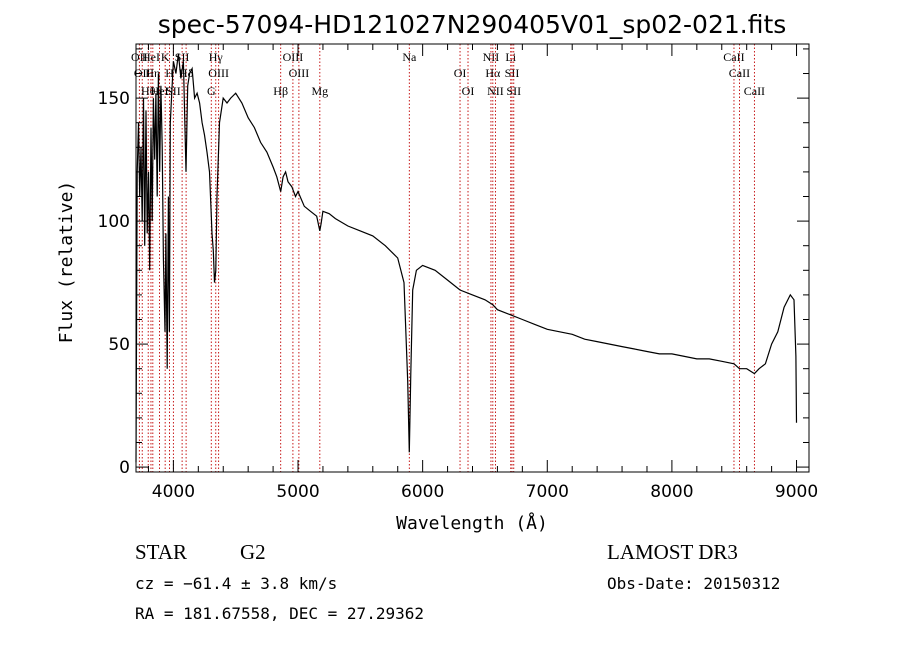 This screenshot has height=649, width=900. What do you see at coordinates (119, 345) in the screenshot?
I see `y-tick-label: 50` at bounding box center [119, 345].